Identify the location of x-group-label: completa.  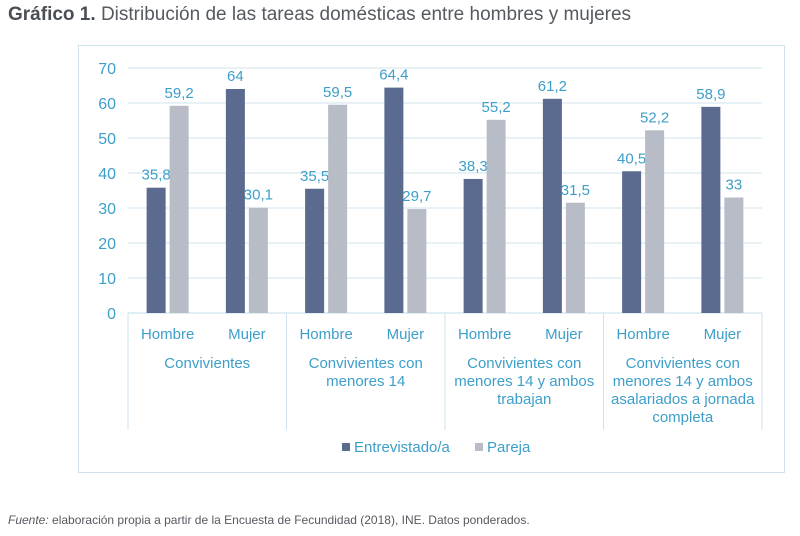
(683, 417).